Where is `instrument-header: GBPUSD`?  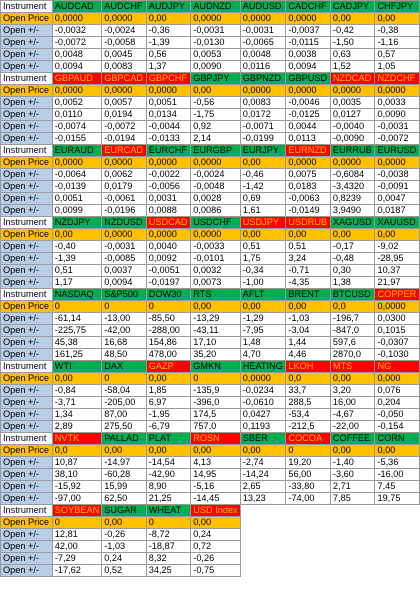 instrument-header: GBPUSD is located at coordinates (308, 78).